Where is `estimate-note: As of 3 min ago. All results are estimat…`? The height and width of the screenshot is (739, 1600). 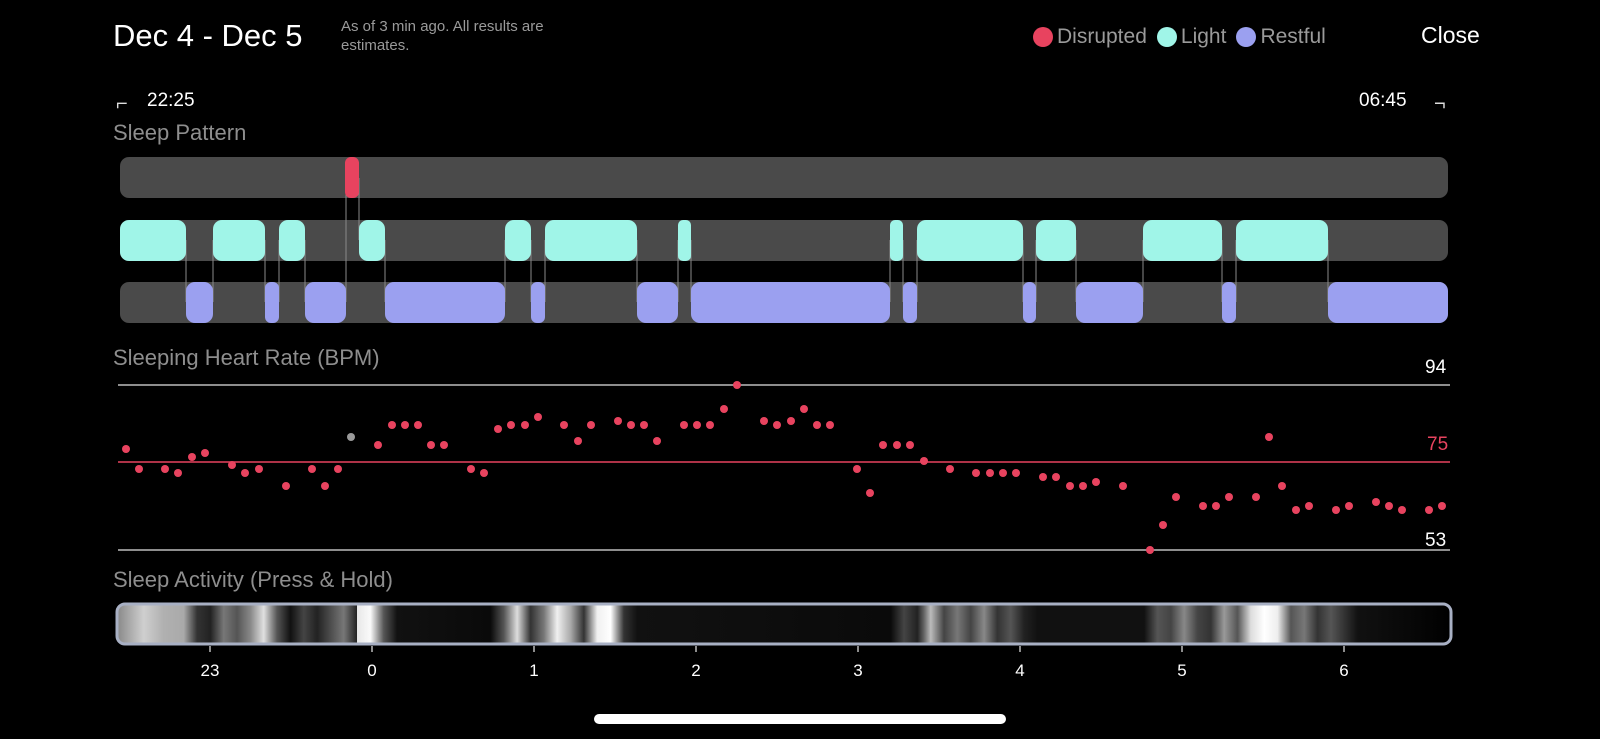 estimate-note: As of 3 min ago. All results are estimat… is located at coordinates (442, 36).